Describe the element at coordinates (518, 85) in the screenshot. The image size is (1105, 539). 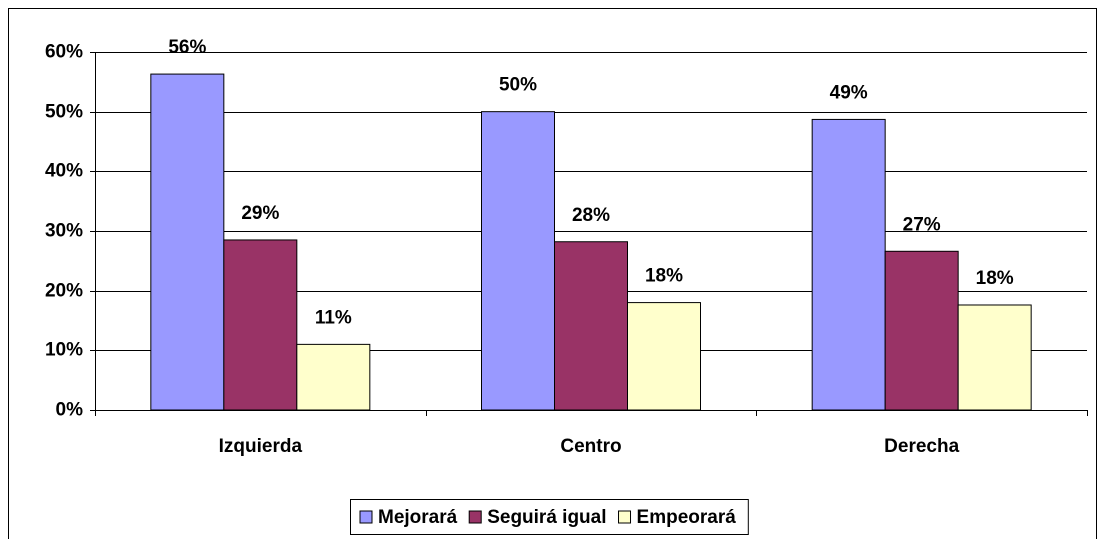
I see `data-label: 50%` at that location.